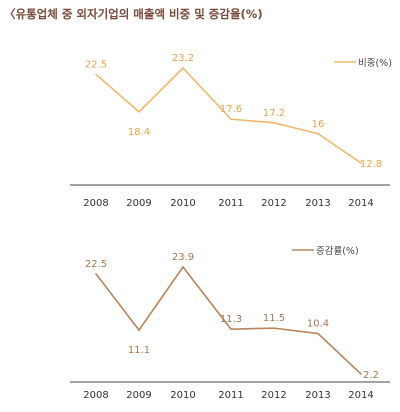  Describe the element at coordinates (274, 318) in the screenshot. I see `data-label: 11.5` at that location.